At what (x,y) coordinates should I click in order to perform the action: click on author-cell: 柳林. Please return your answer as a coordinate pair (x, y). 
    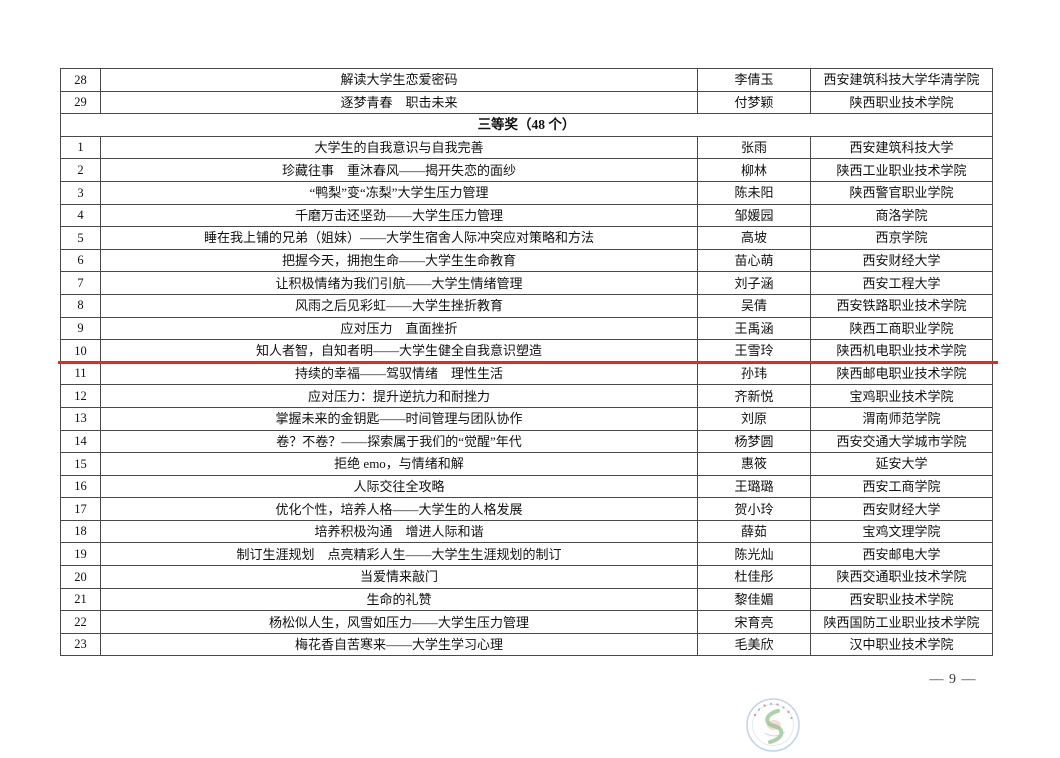
    Looking at the image, I should click on (754, 170).